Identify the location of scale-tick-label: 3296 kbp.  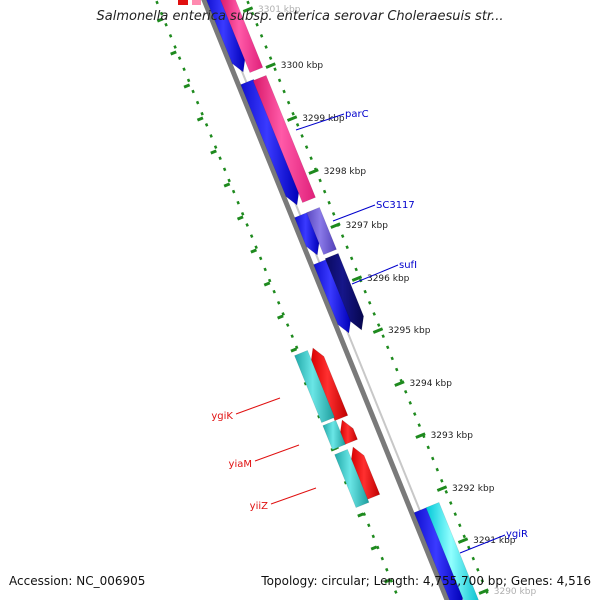
(388, 279).